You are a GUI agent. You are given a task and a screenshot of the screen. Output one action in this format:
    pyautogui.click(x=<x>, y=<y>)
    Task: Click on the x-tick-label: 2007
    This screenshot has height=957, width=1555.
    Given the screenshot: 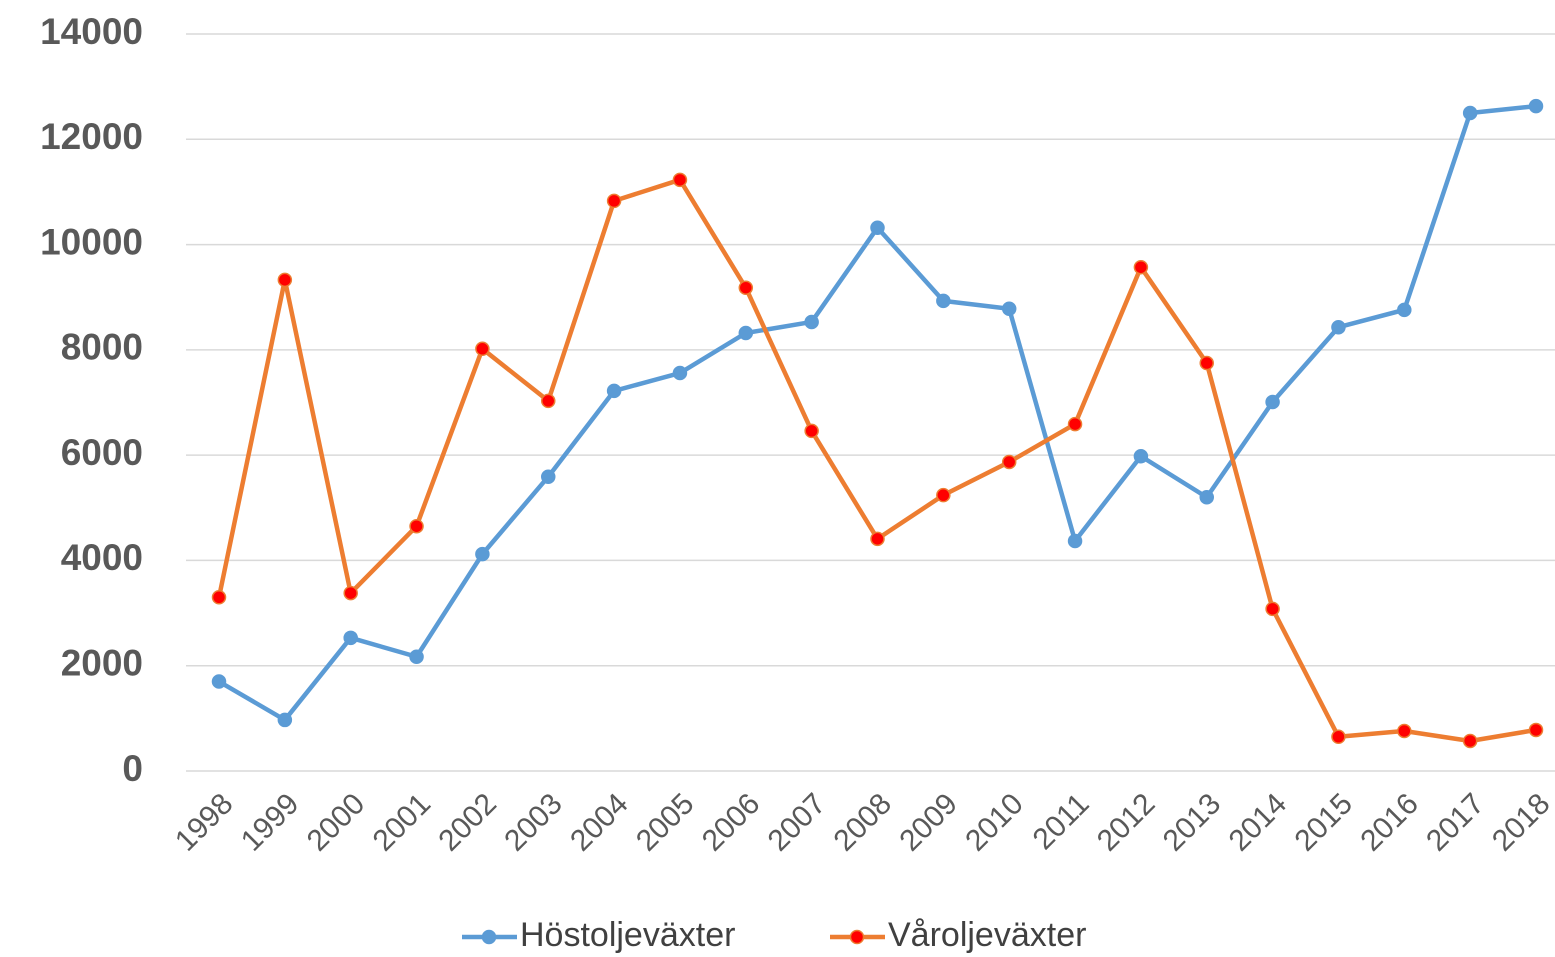 What is the action you would take?
    pyautogui.click(x=797, y=822)
    